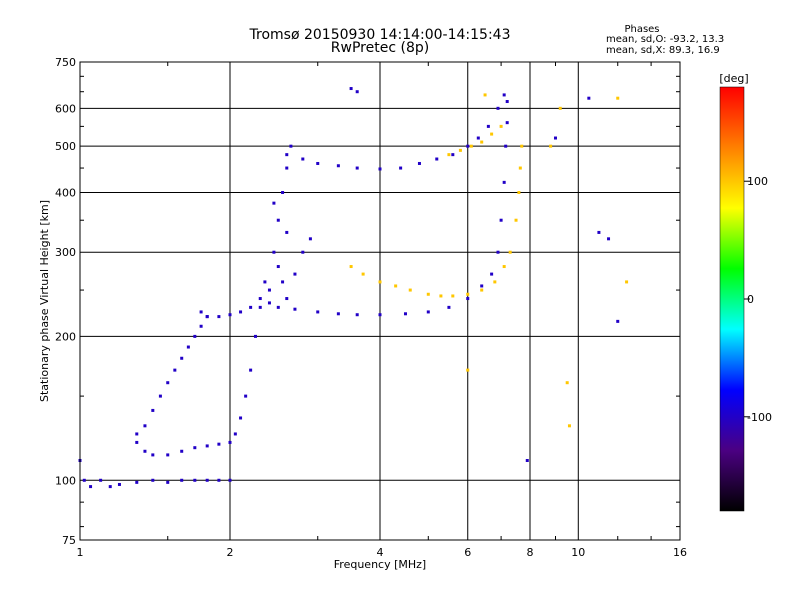 The image size is (800, 600). What do you see at coordinates (665, 39) in the screenshot?
I see `legend-stat-o: mean, sd,O: -93.2, 13.3` at bounding box center [665, 39].